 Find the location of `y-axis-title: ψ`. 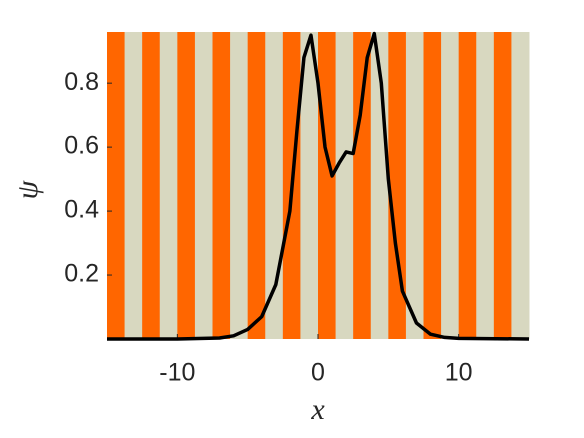

y-axis-title: ψ is located at coordinates (27, 189).